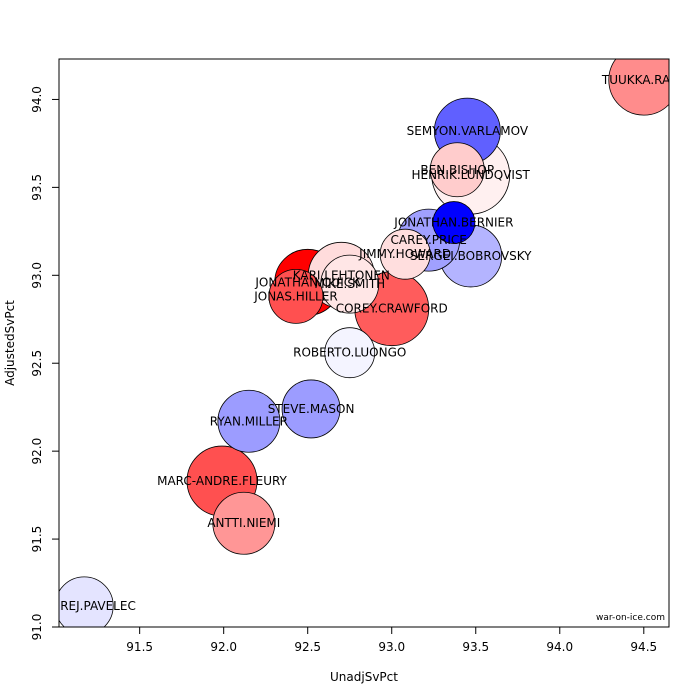 This screenshot has width=700, height=700. Describe the element at coordinates (643, 647) in the screenshot. I see `x-tick-label: 94.5` at that location.